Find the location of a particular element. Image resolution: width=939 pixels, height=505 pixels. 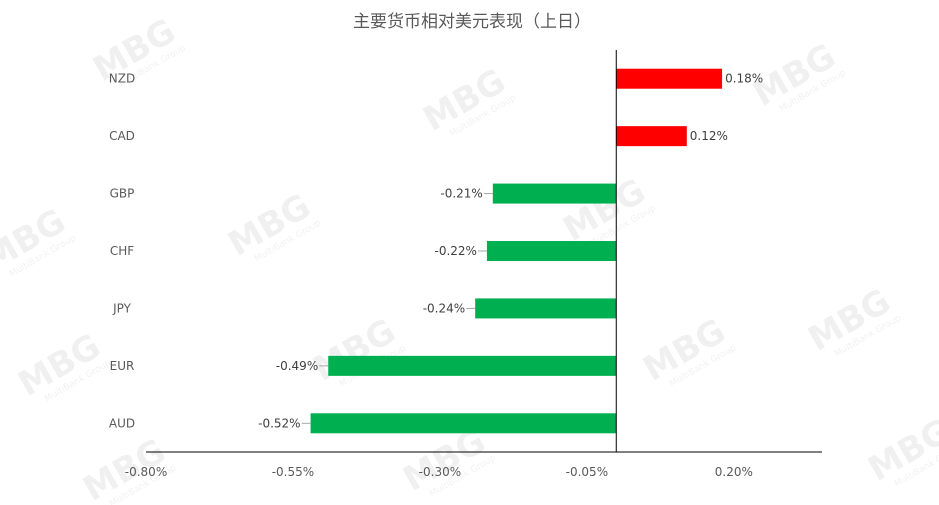

x-tick-label: 0.20% is located at coordinates (734, 472).